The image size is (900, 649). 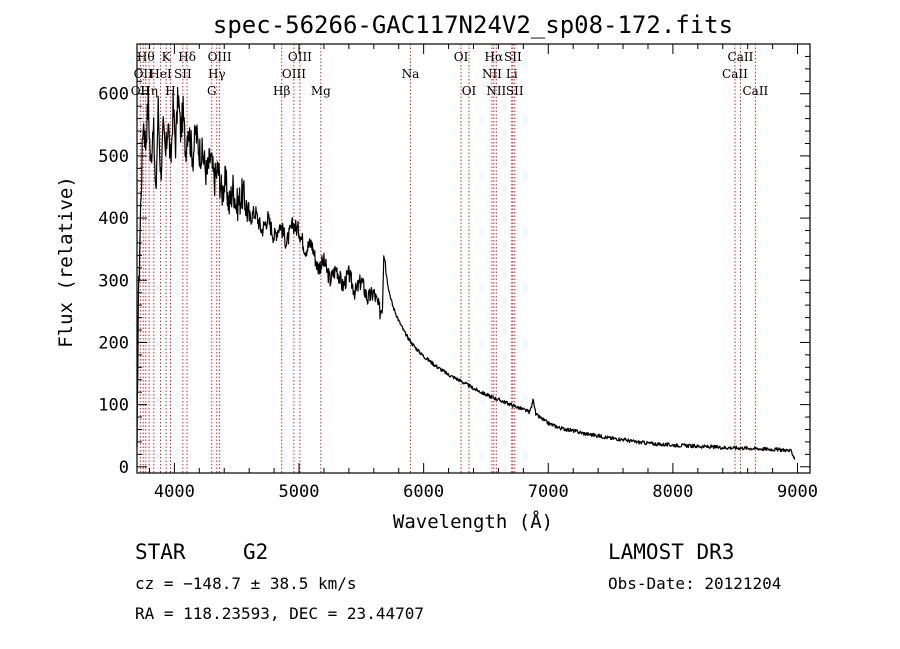 I want to click on object-class: STAR, so click(x=160, y=552).